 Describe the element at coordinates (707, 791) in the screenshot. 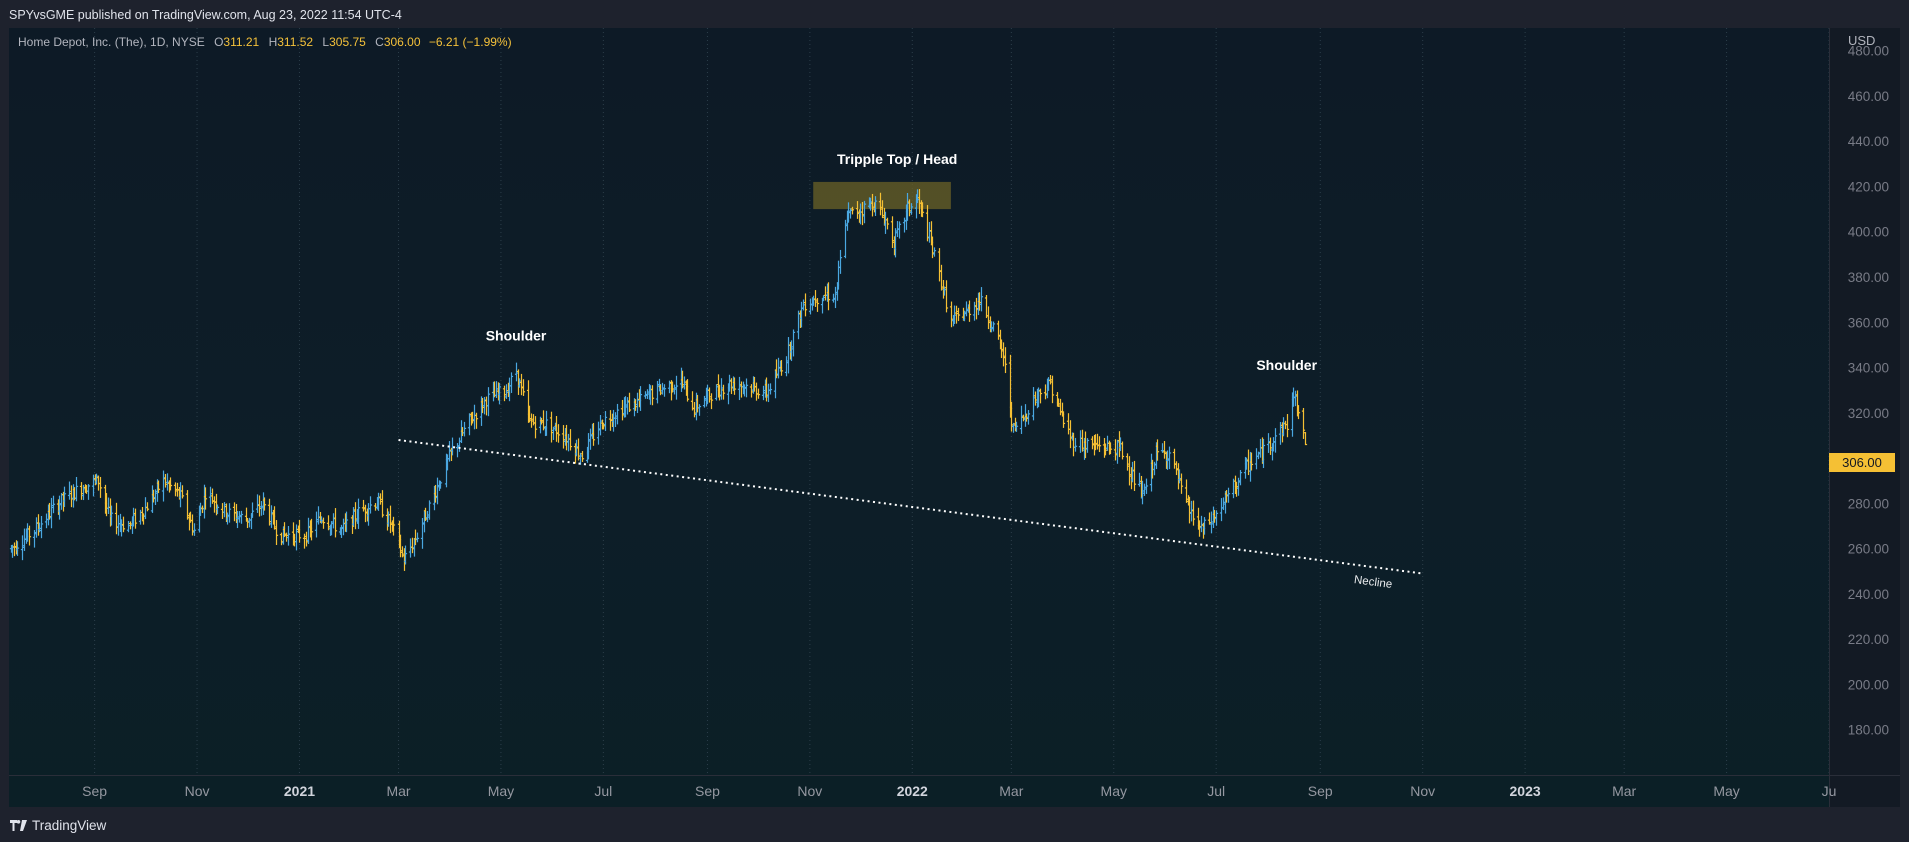

I see `x-tick-label: Sep` at that location.